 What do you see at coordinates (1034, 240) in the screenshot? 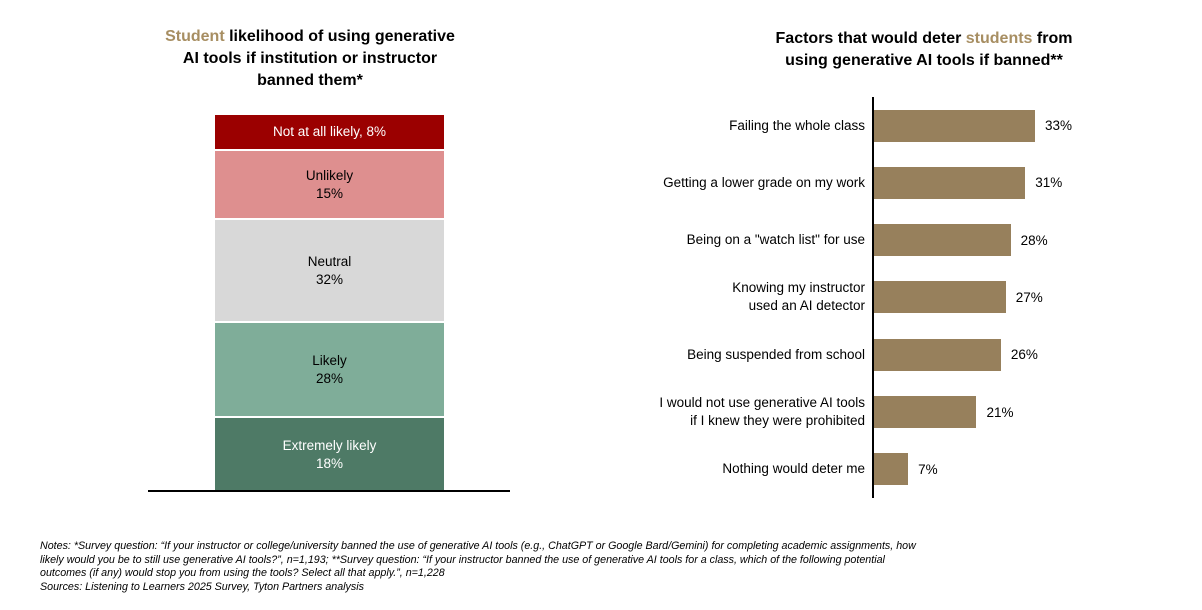
I see `bar-value-label: 28%` at bounding box center [1034, 240].